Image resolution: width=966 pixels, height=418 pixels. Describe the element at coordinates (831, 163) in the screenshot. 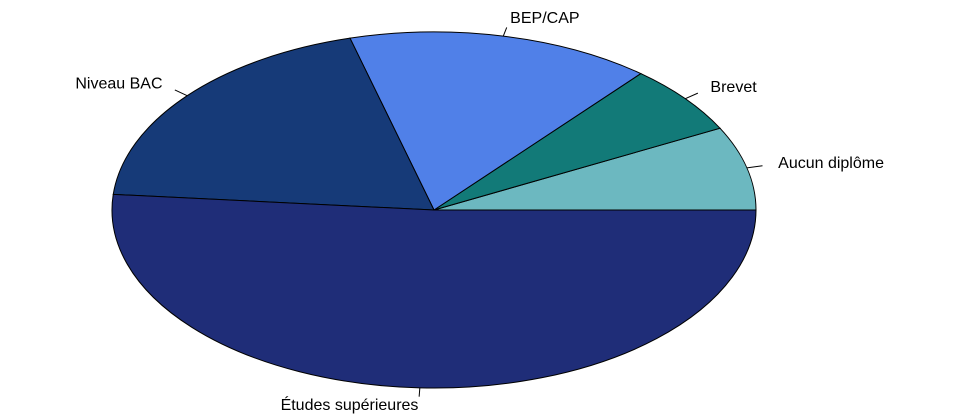

I see `slice-label: Aucun diplôme` at that location.